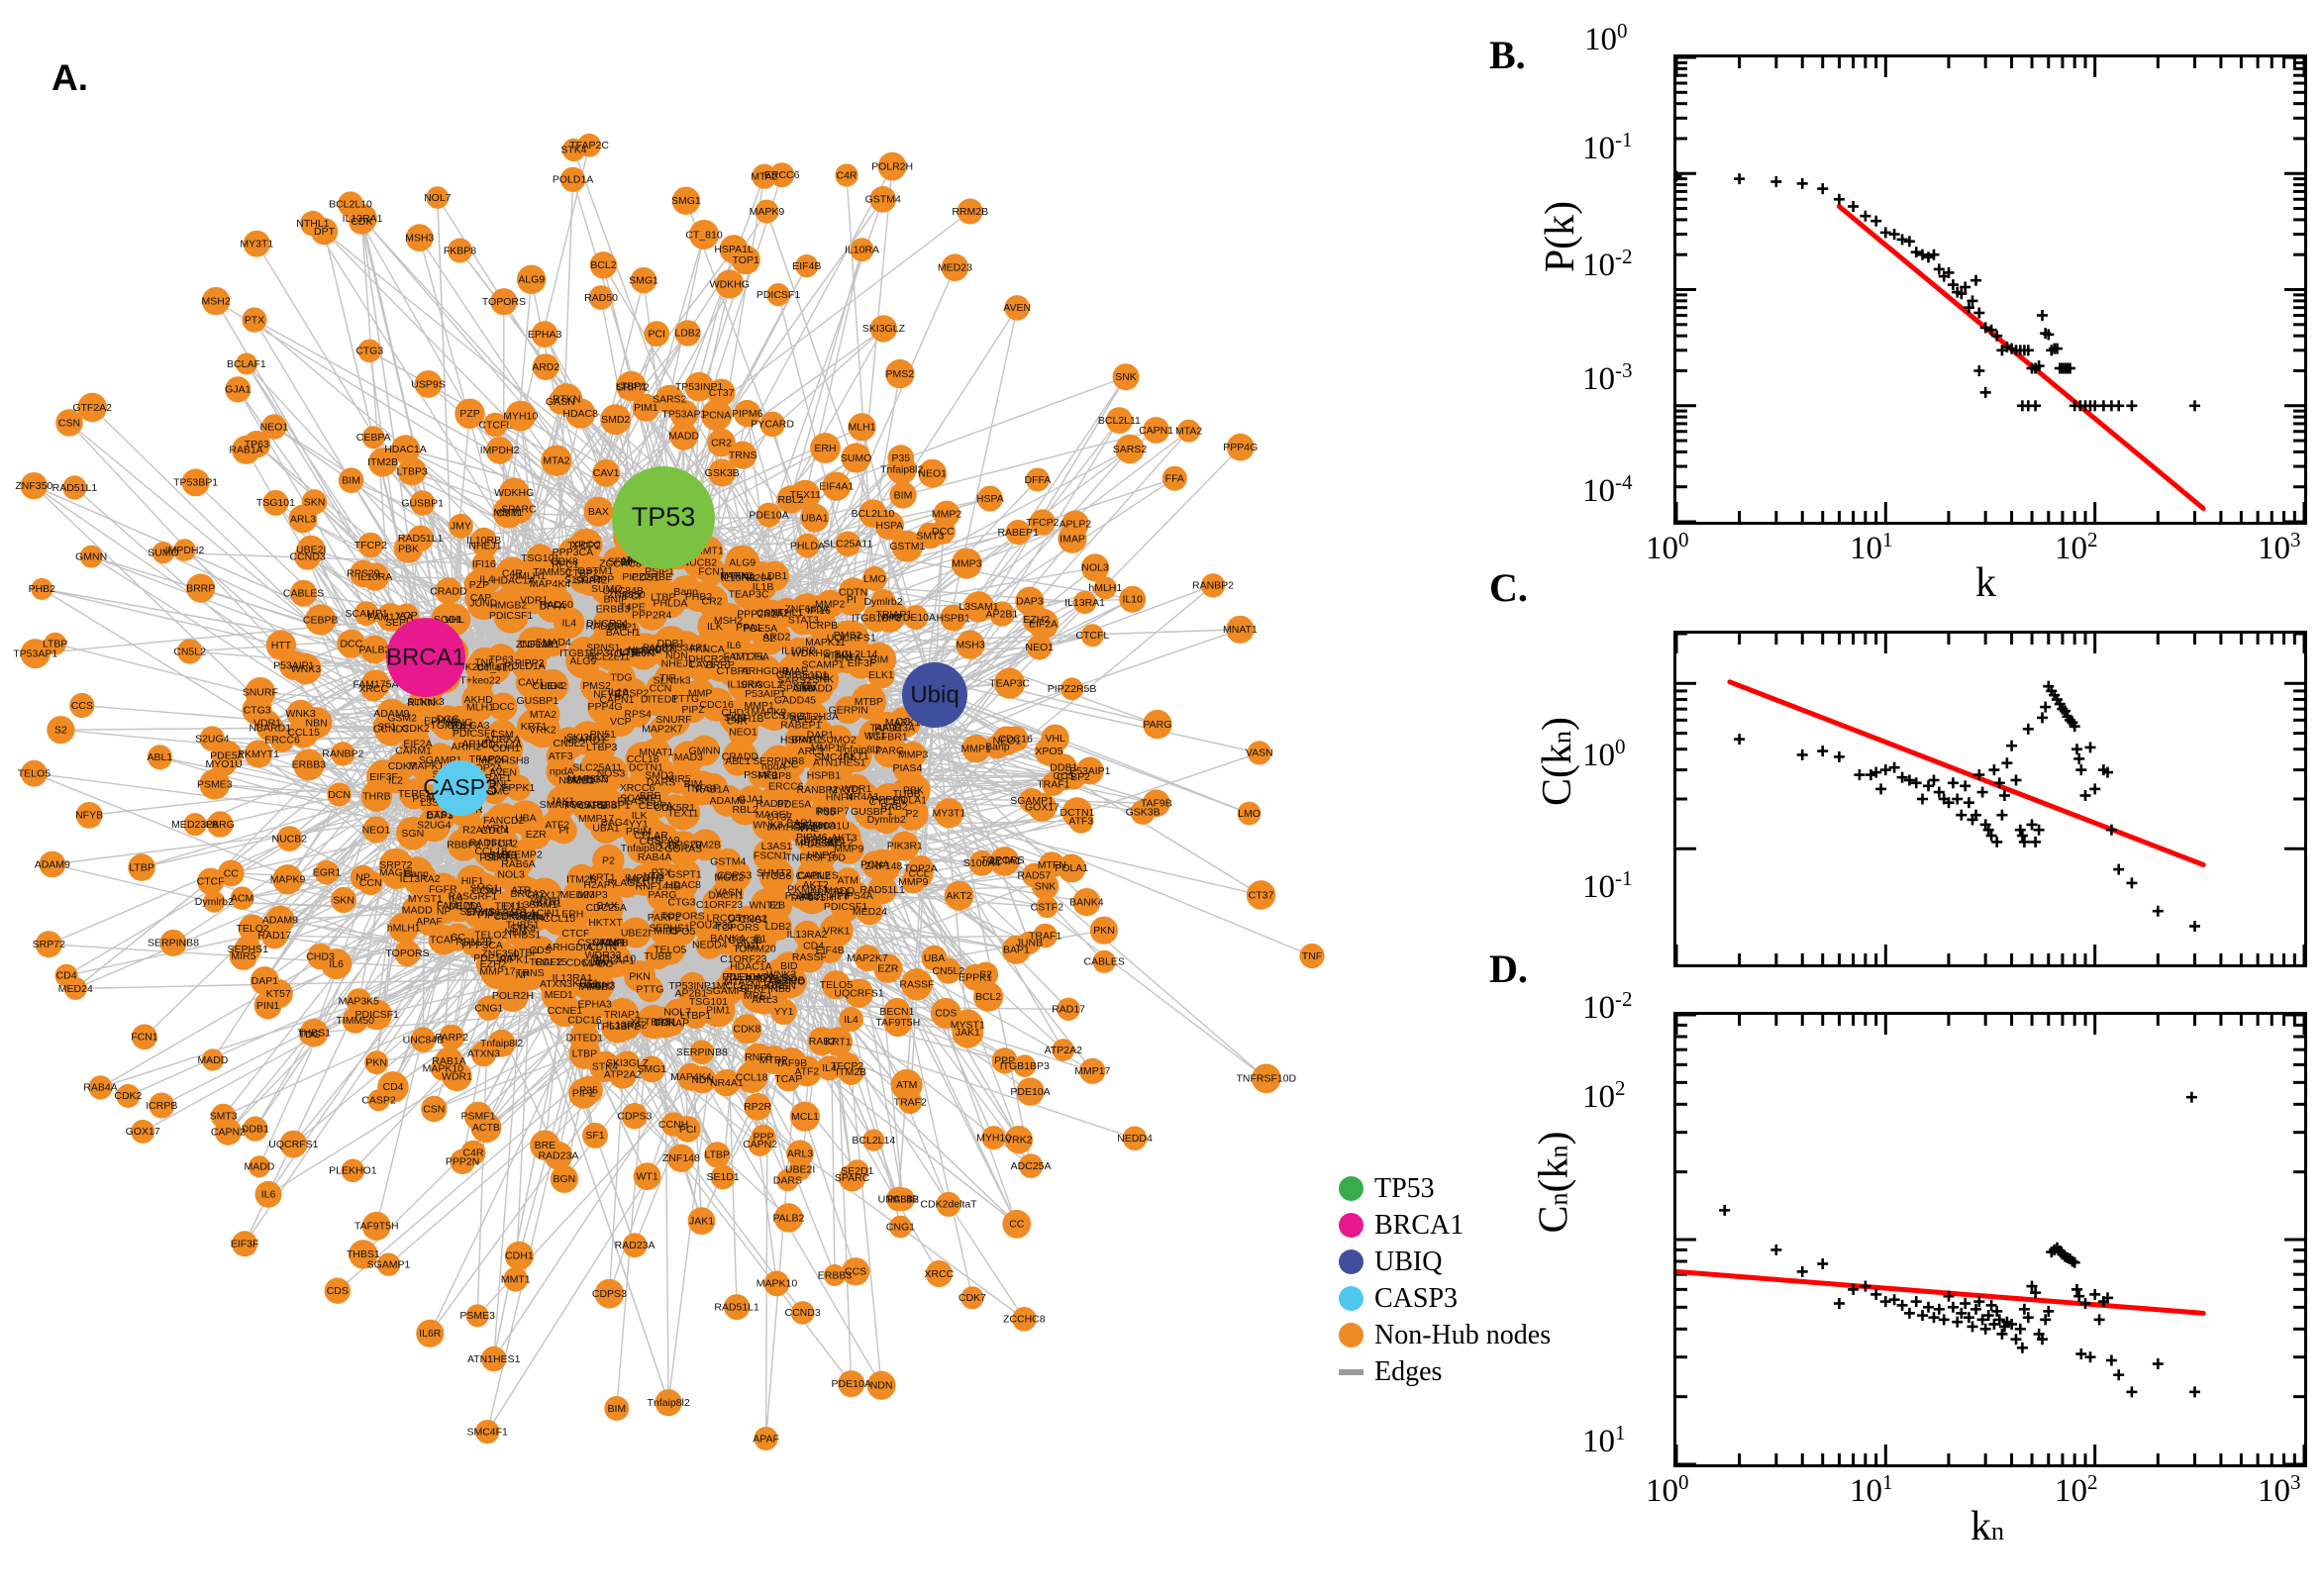 This screenshot has width=2323, height=1596. I want to click on network-hub-node-ubiq, so click(935, 695).